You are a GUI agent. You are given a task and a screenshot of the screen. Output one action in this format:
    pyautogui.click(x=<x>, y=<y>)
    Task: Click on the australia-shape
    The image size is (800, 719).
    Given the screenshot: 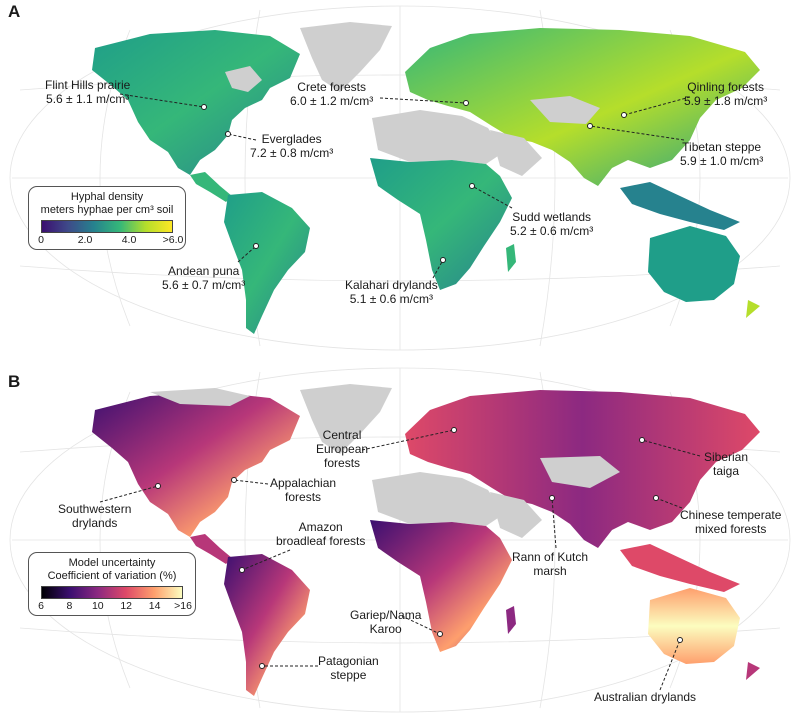 What is the action you would take?
    pyautogui.click(x=694, y=264)
    